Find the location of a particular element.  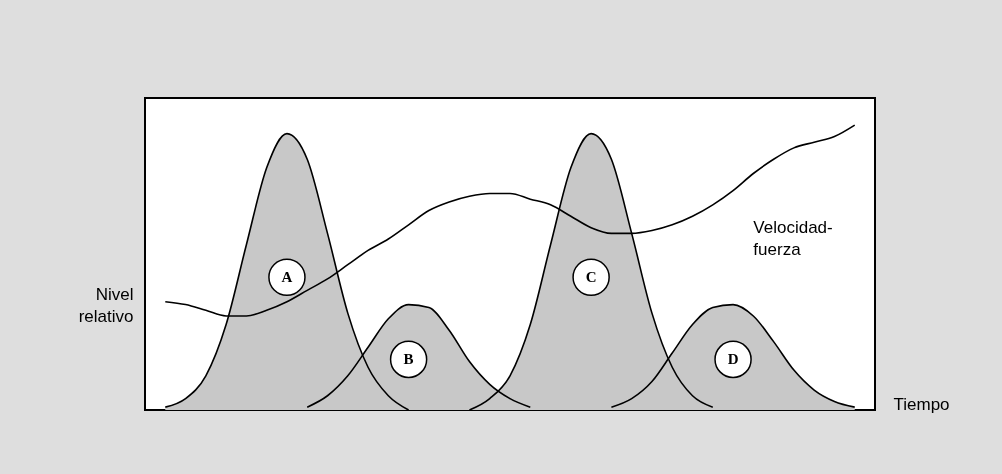

series-label: C is located at coordinates (591, 277).